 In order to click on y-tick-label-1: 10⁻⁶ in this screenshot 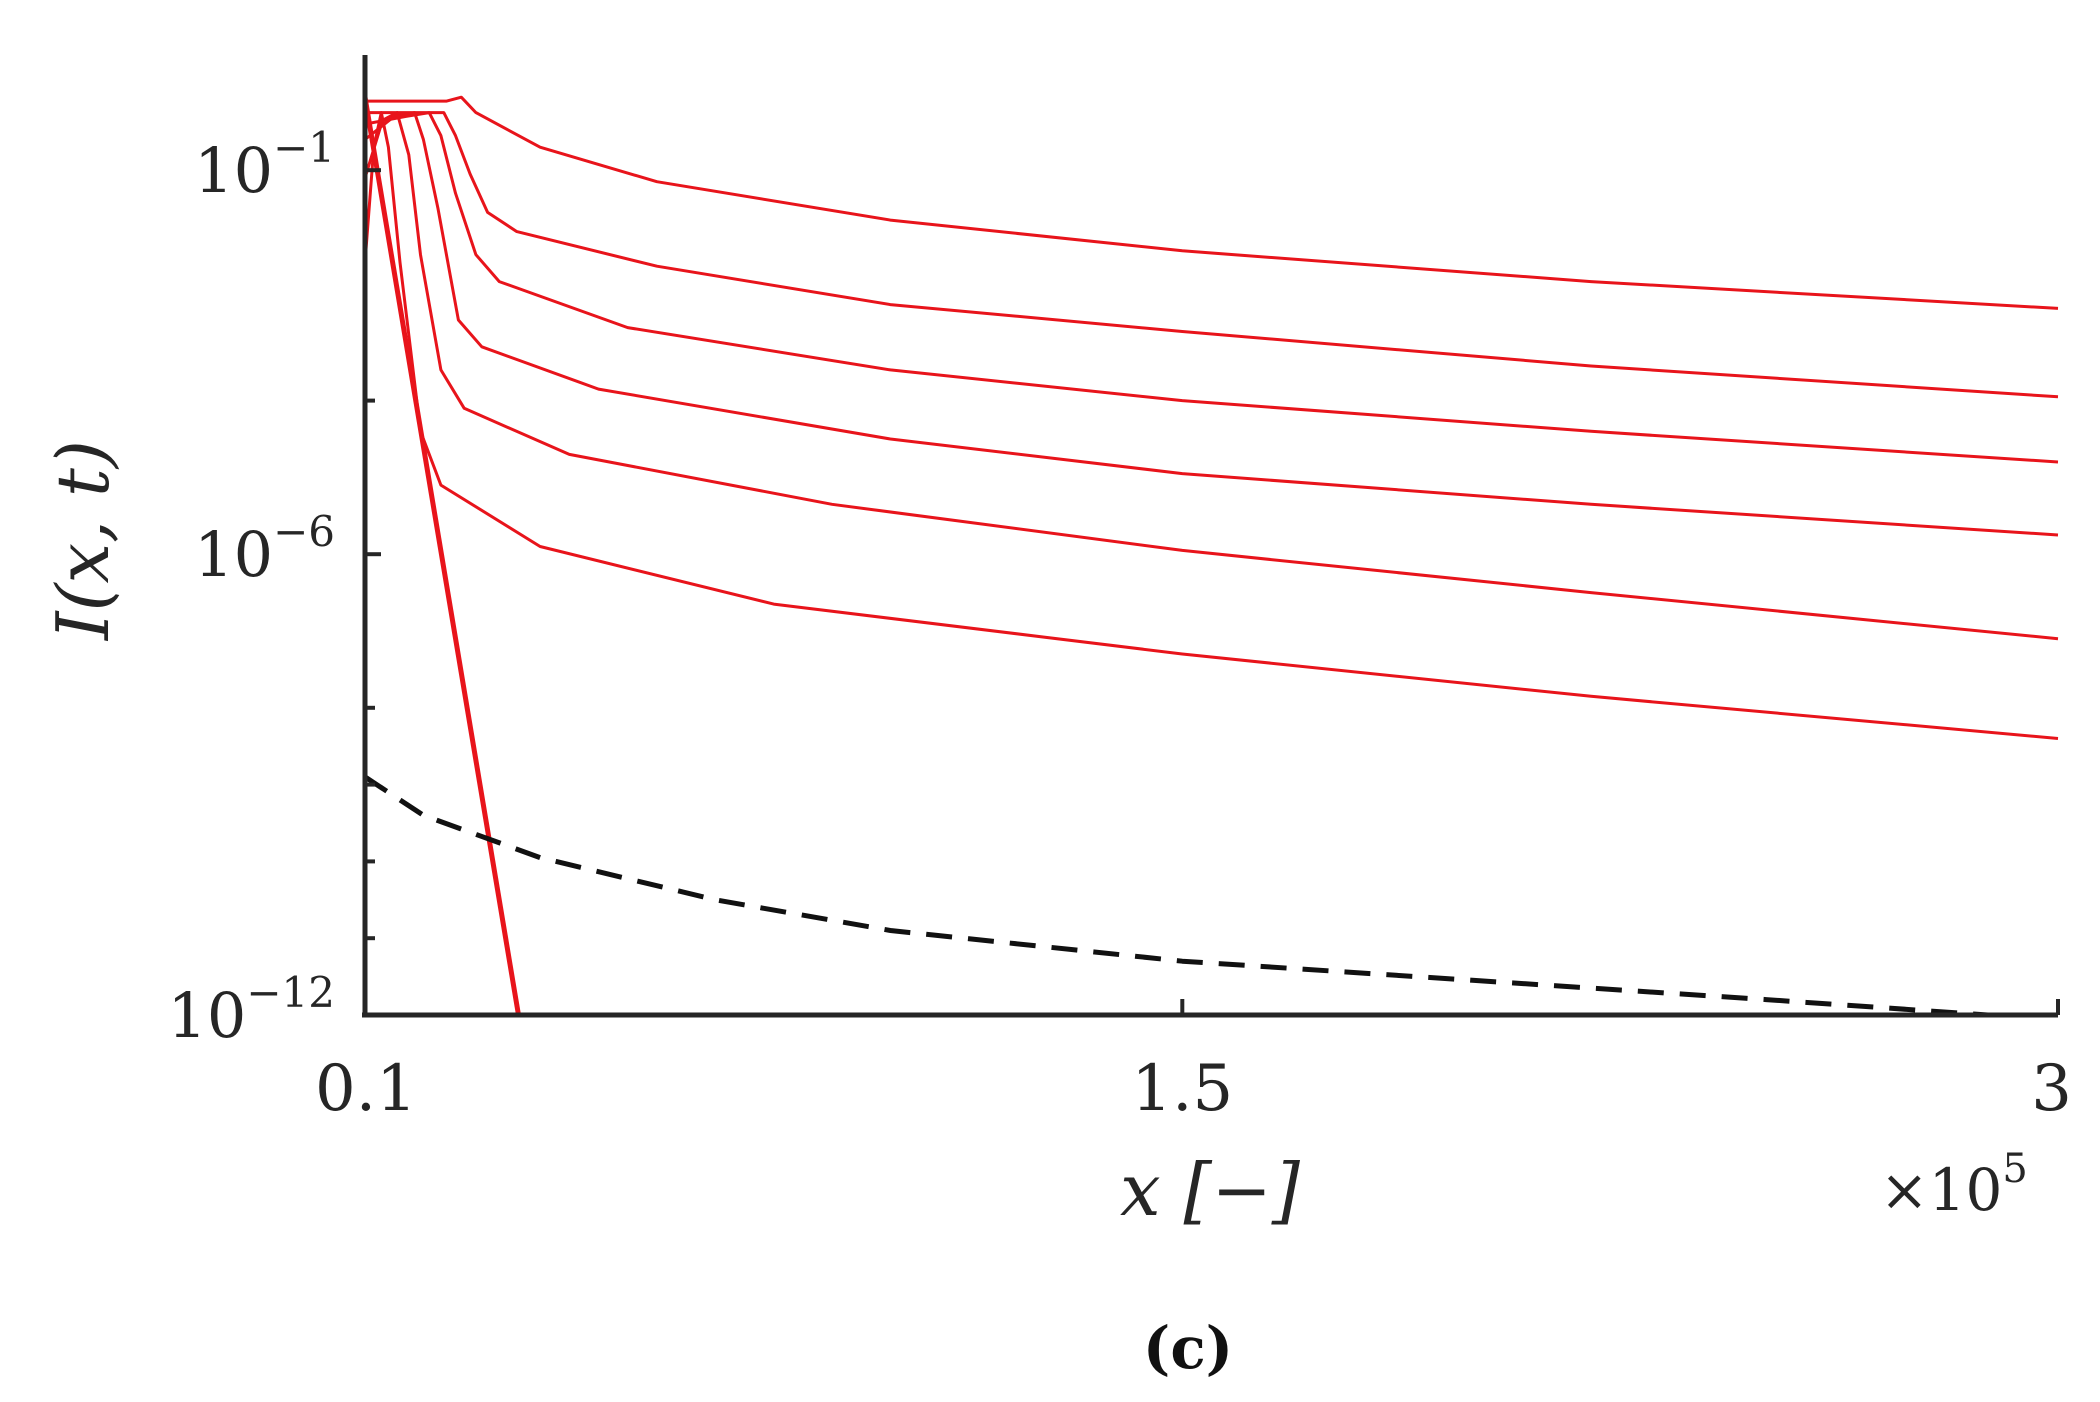, I will do `click(264, 549)`.